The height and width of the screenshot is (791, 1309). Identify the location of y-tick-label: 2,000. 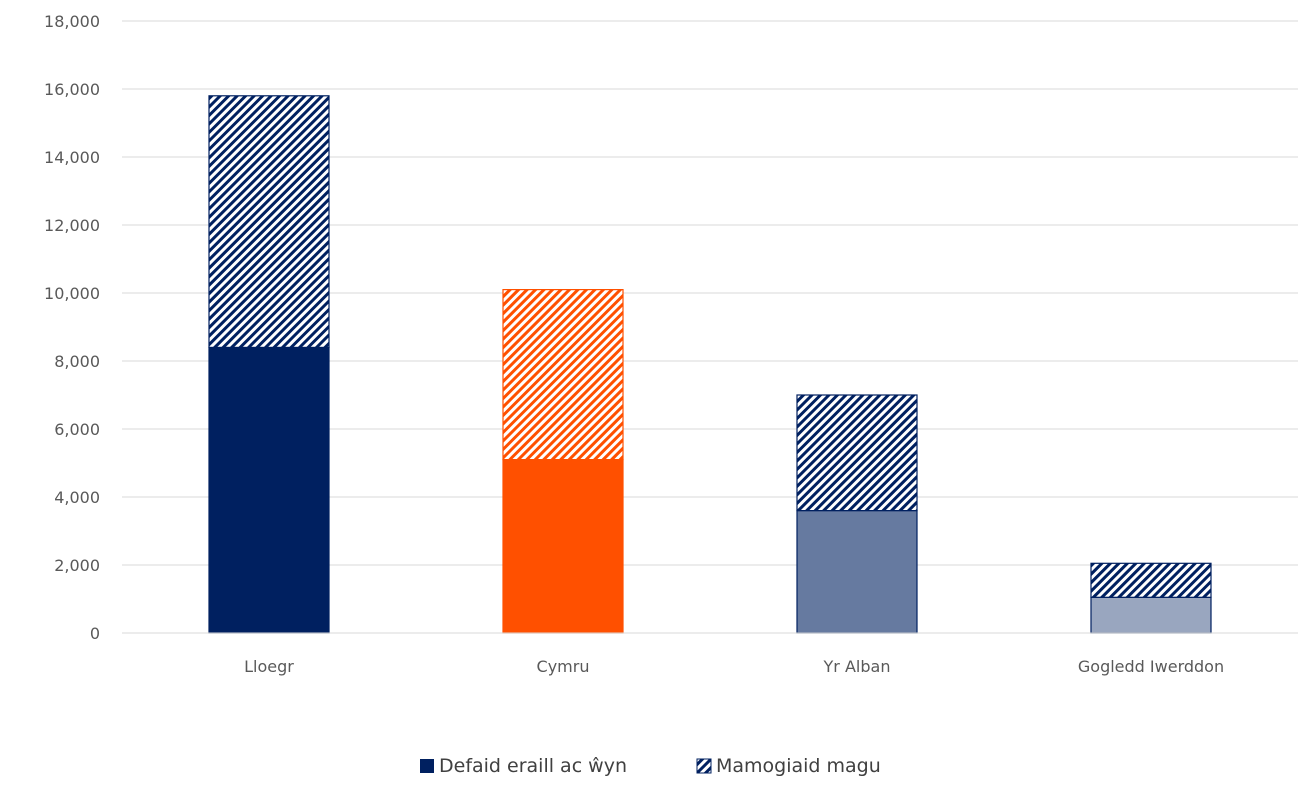
(77, 565).